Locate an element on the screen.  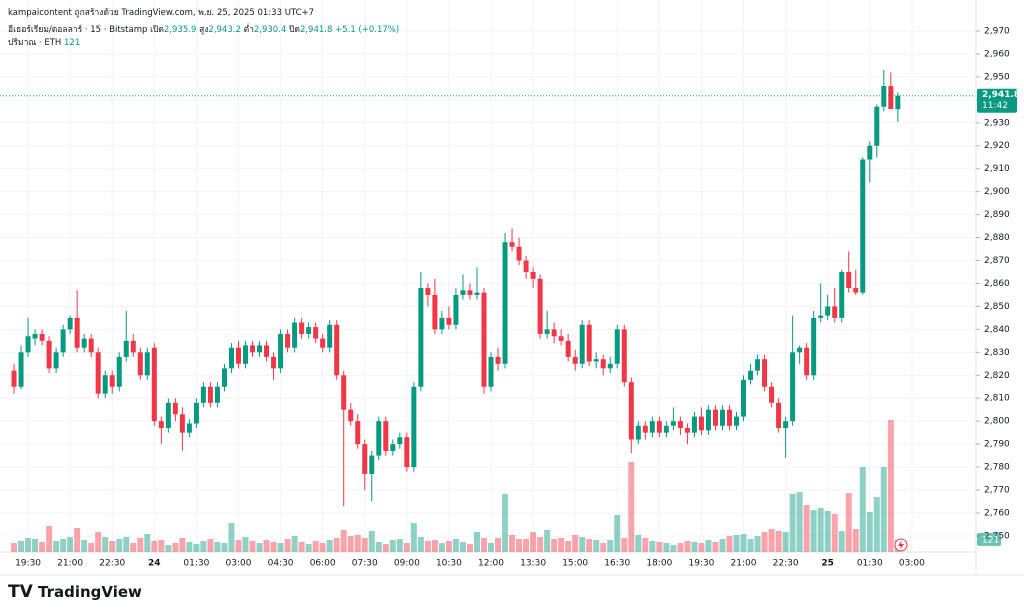
x-tick-label: 10:30 is located at coordinates (449, 564).